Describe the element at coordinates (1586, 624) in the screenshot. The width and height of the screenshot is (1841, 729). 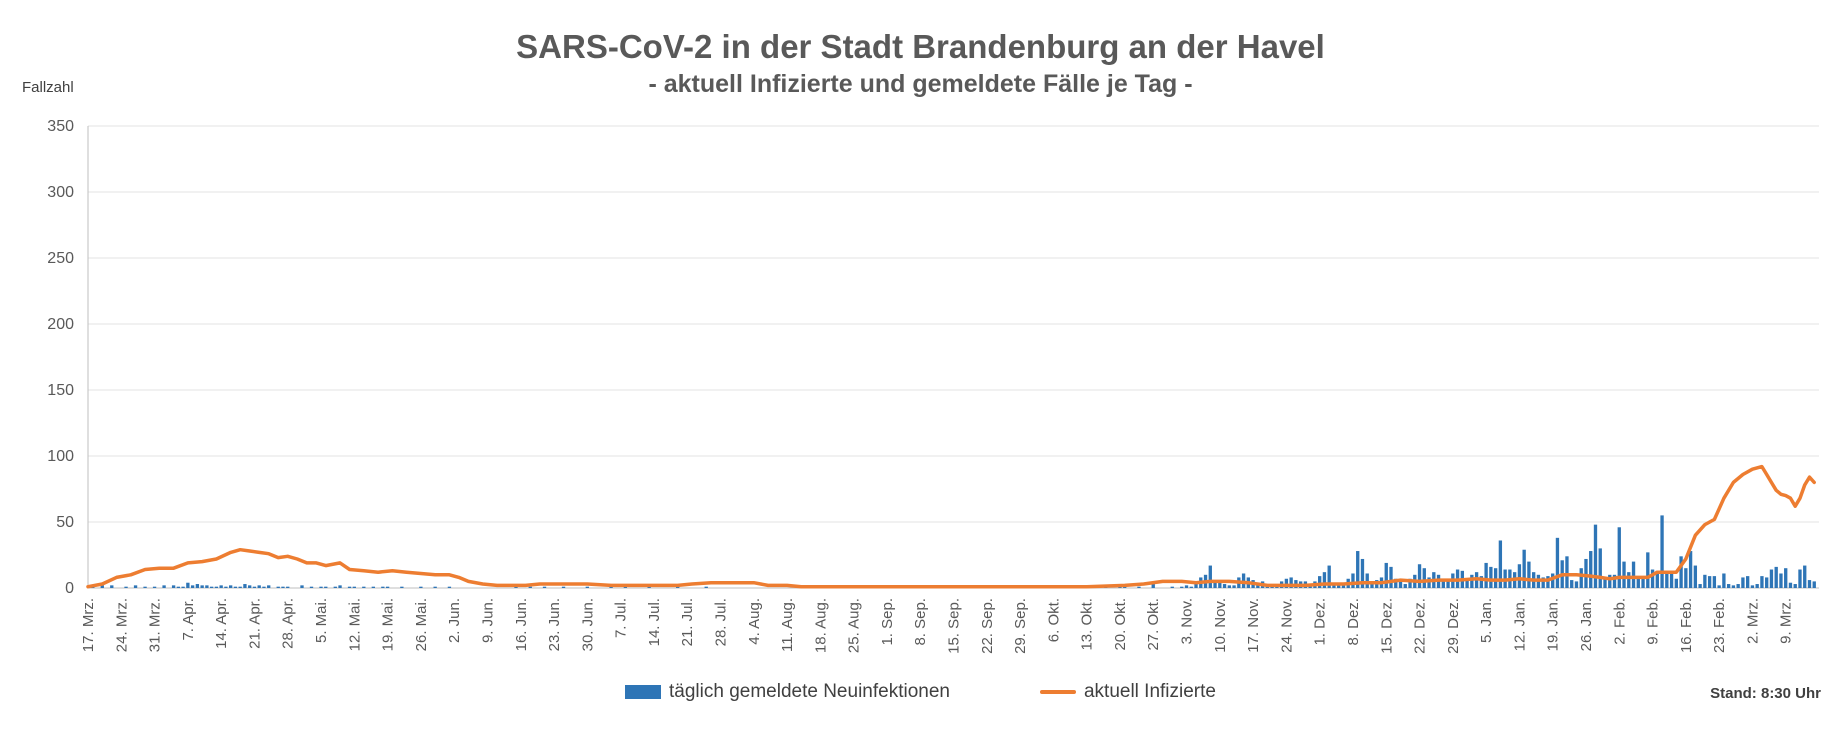
I see `x-tick-label: 26. Jan.` at that location.